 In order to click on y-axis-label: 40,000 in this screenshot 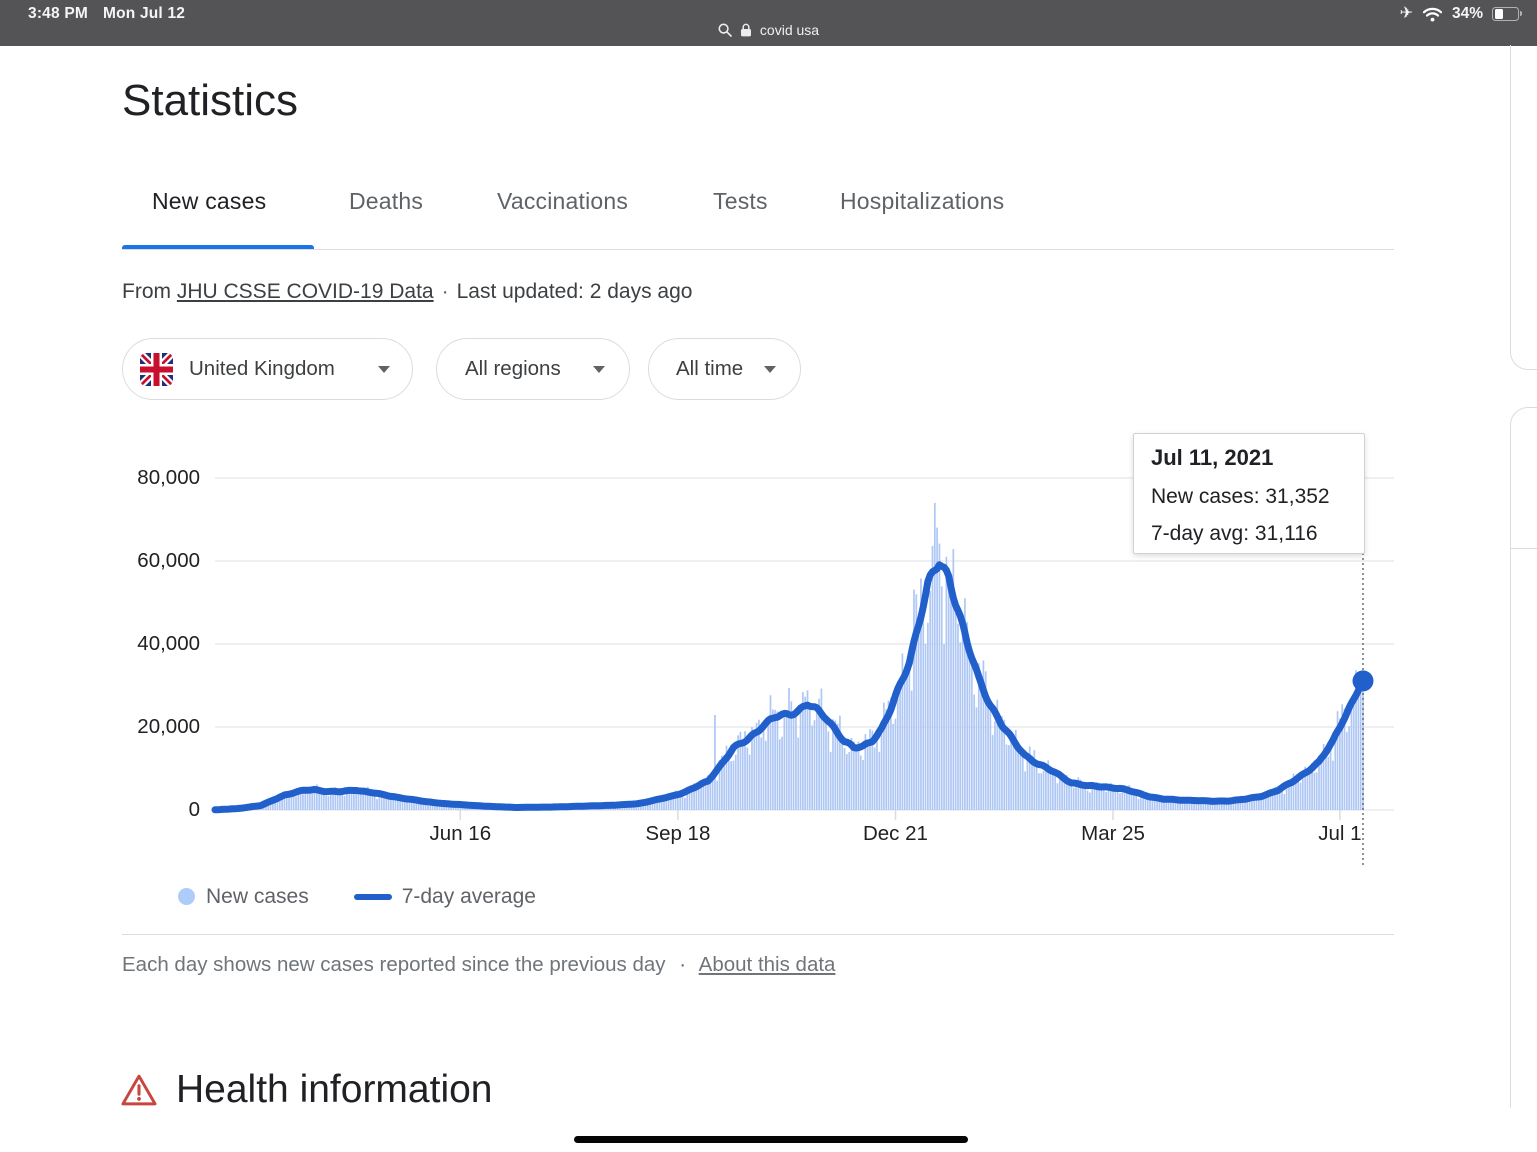, I will do `click(168, 643)`.